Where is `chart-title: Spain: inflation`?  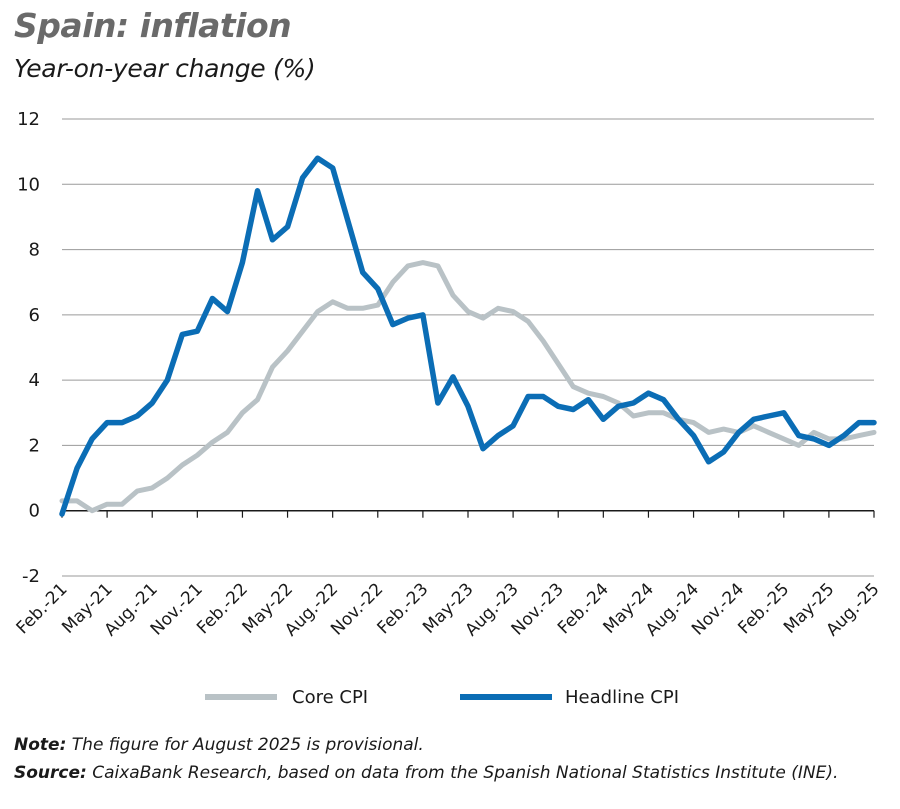 chart-title: Spain: inflation is located at coordinates (153, 25).